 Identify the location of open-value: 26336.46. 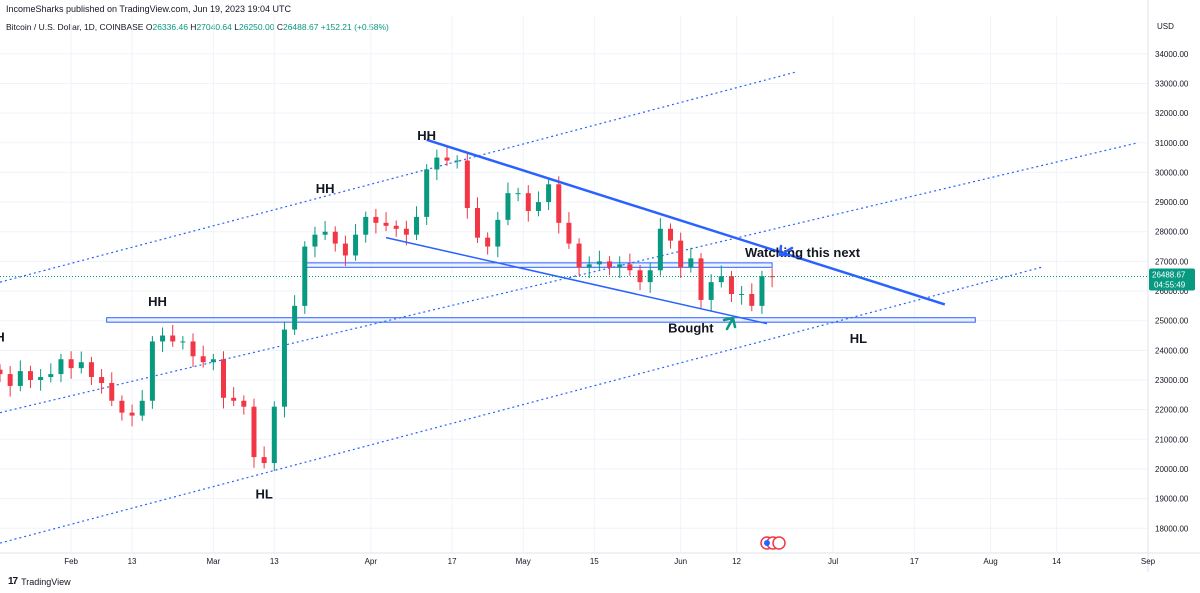
(170, 27).